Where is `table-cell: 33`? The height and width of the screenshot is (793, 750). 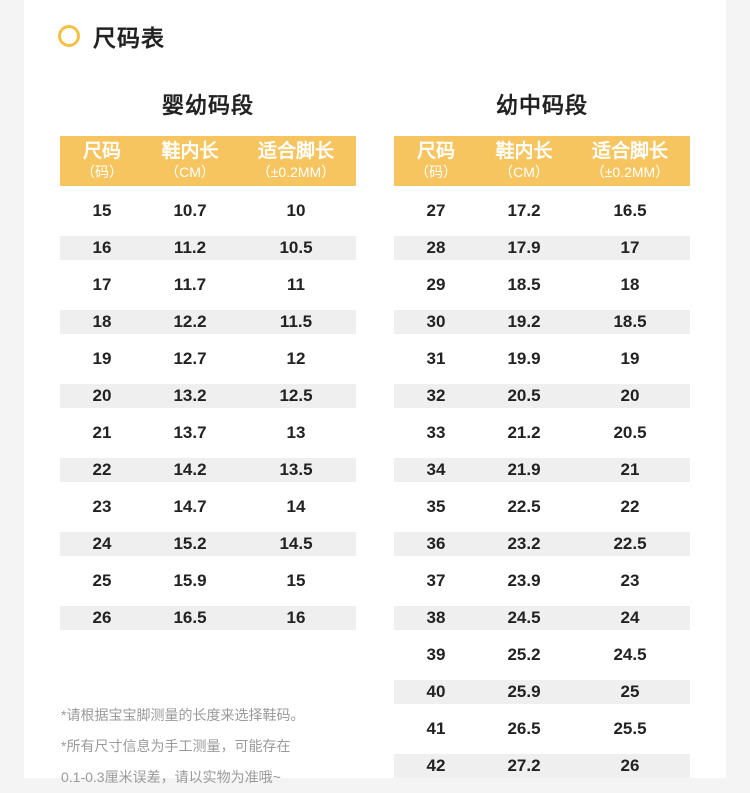
table-cell: 33 is located at coordinates (436, 432).